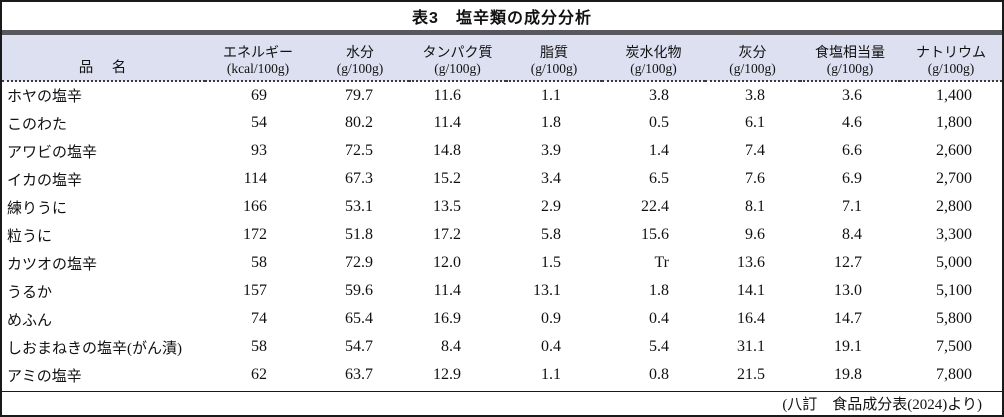 This screenshot has height=417, width=1004. What do you see at coordinates (447, 234) in the screenshot?
I see `cell-value: 17.2` at bounding box center [447, 234].